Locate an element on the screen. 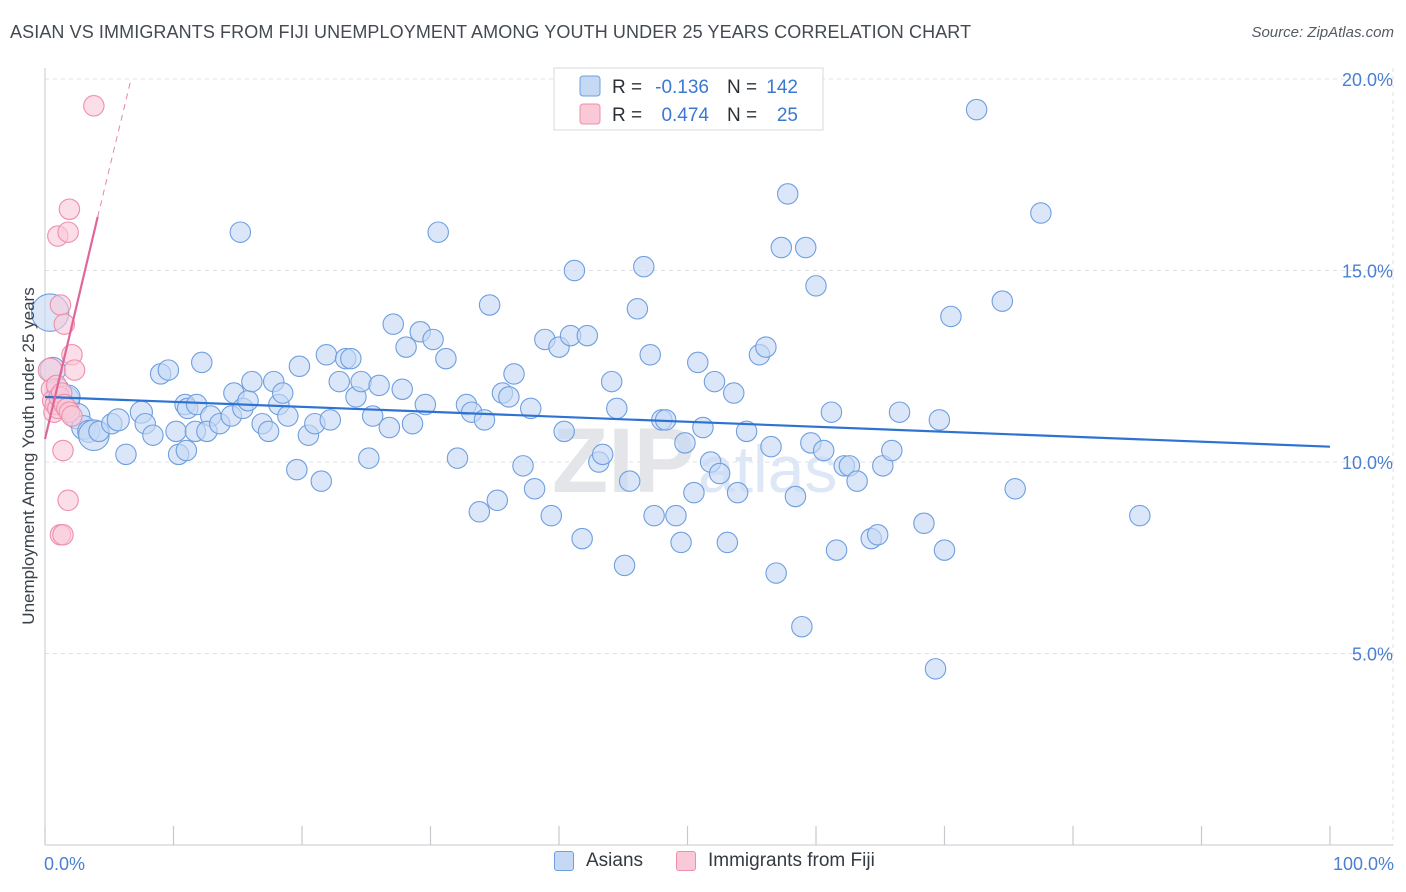  x-tick-label-max: 100.0% is located at coordinates (1363, 864).